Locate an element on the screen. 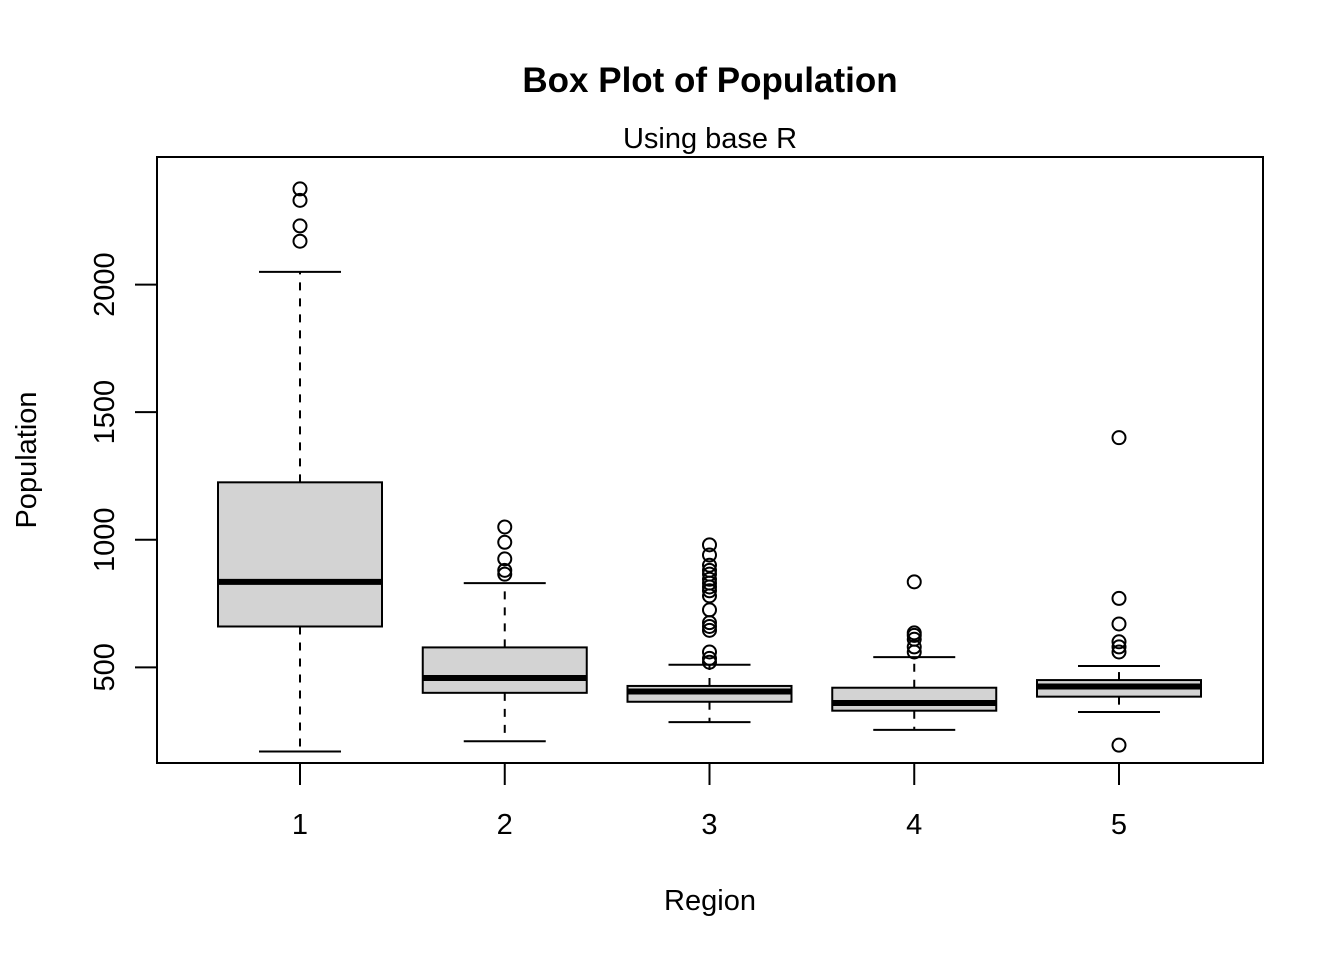 Image resolution: width=1344 pixels, height=960 pixels. y-axis-title: Population is located at coordinates (27, 459).